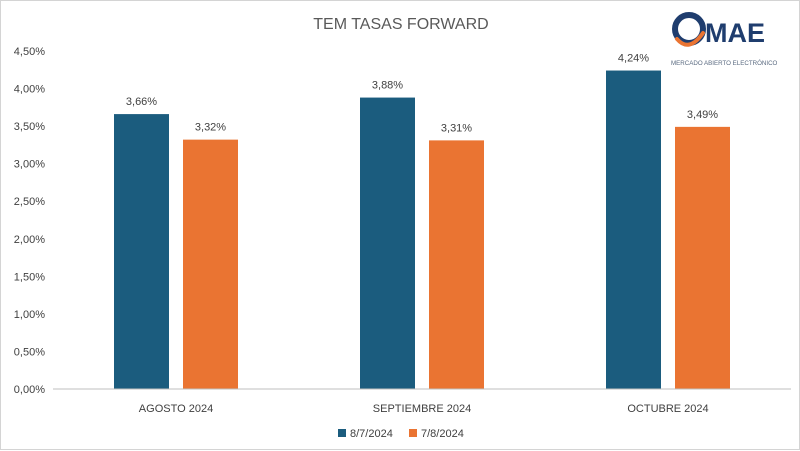 This screenshot has height=451, width=800. Describe the element at coordinates (29, 202) in the screenshot. I see `y-tick-label: 2,50%` at that location.